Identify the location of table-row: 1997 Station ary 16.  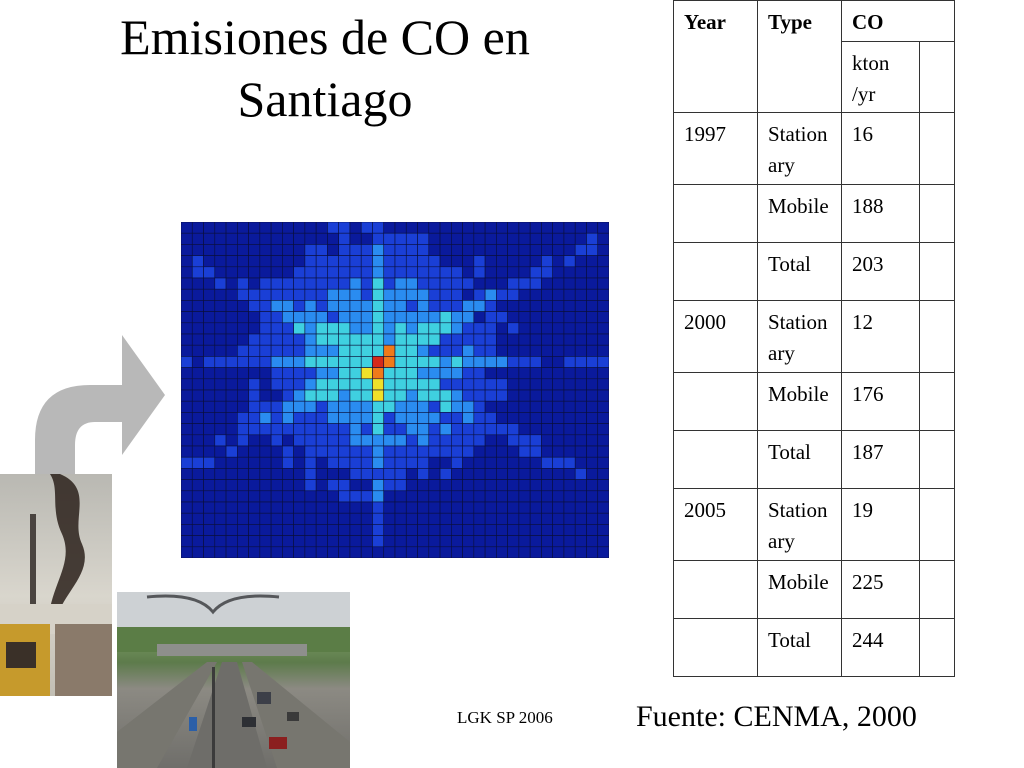
(814, 148).